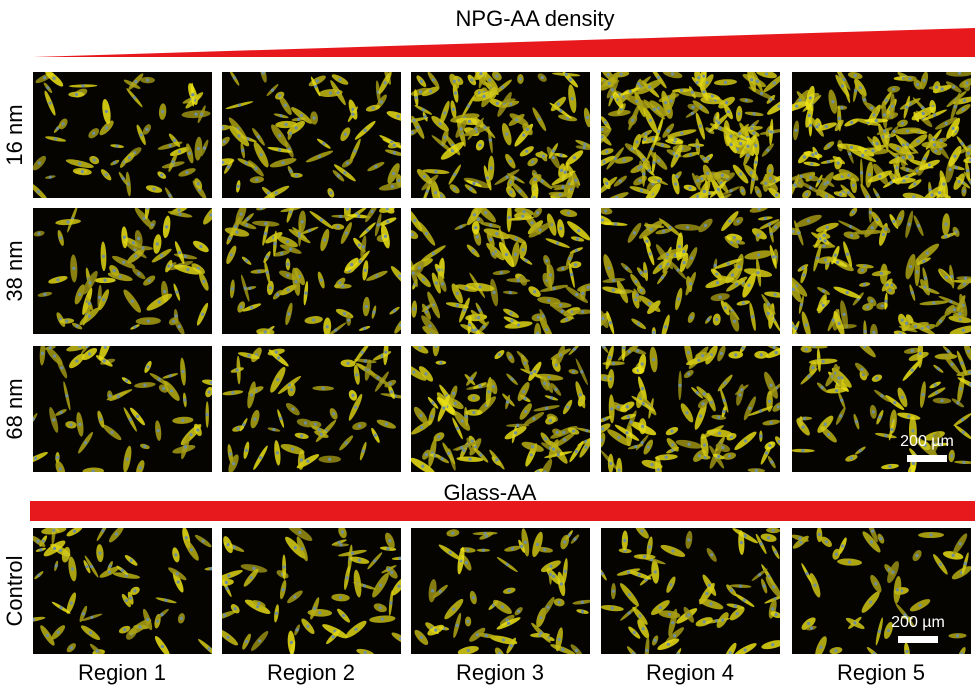 The width and height of the screenshot is (979, 691). Describe the element at coordinates (490, 492) in the screenshot. I see `glass-label: Glass-AA` at that location.